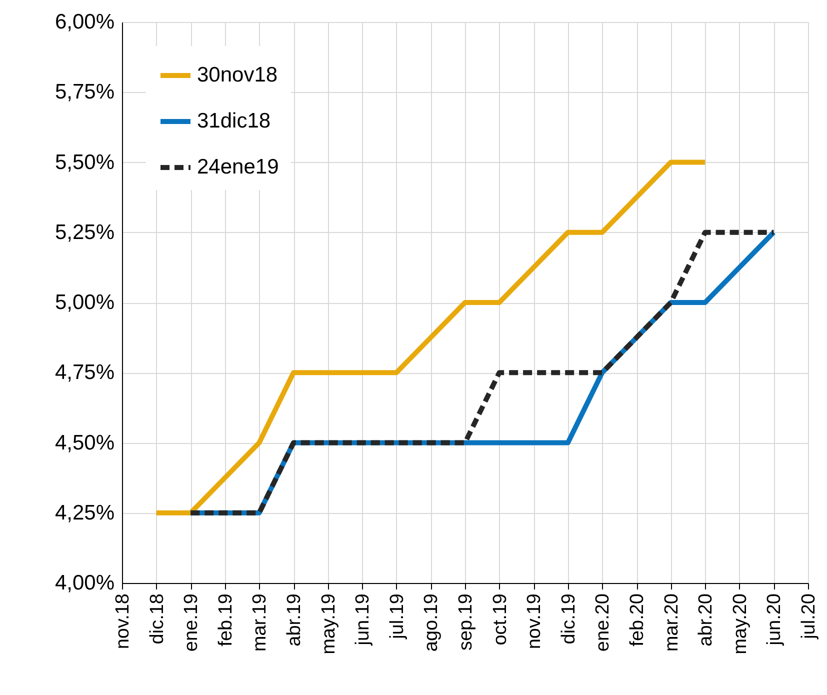 The width and height of the screenshot is (827, 695). I want to click on y-tick-label: 5,50%, so click(84, 162).